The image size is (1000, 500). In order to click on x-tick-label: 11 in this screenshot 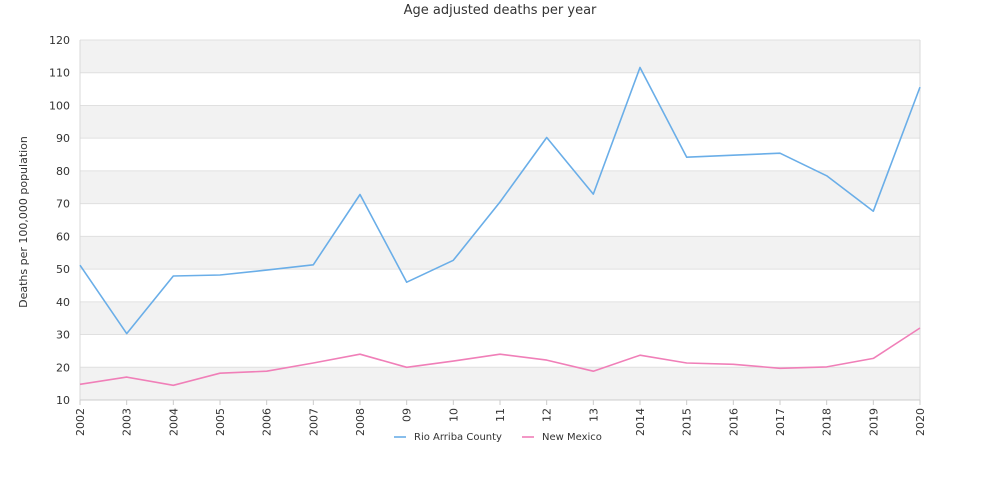, I will do `click(500, 415)`.